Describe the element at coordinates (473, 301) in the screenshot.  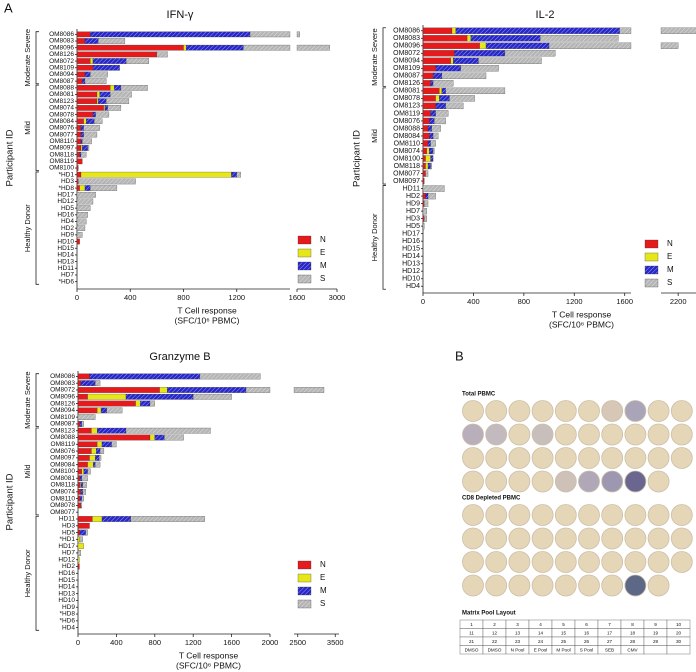
I see `x-tick-label: 400` at that location.